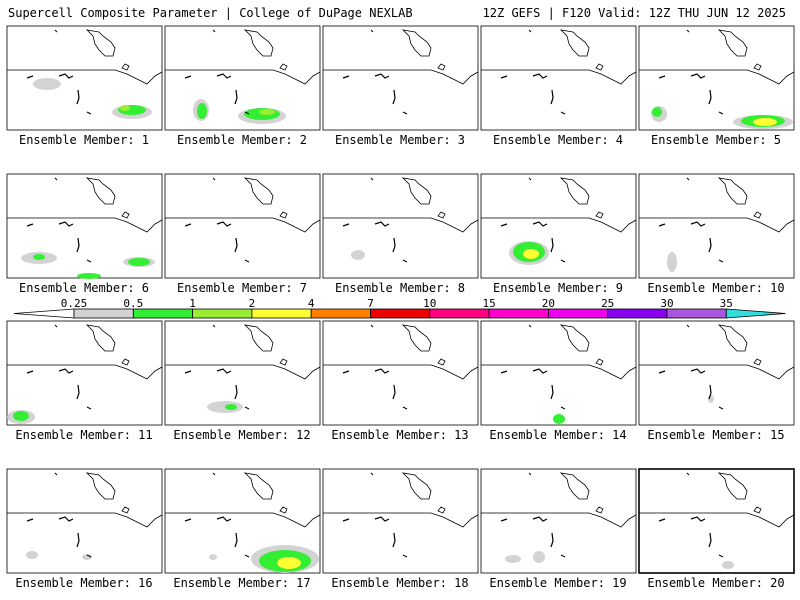 The height and width of the screenshot is (600, 800). What do you see at coordinates (311, 303) in the screenshot?
I see `colorbar-tick-label: 4` at bounding box center [311, 303].